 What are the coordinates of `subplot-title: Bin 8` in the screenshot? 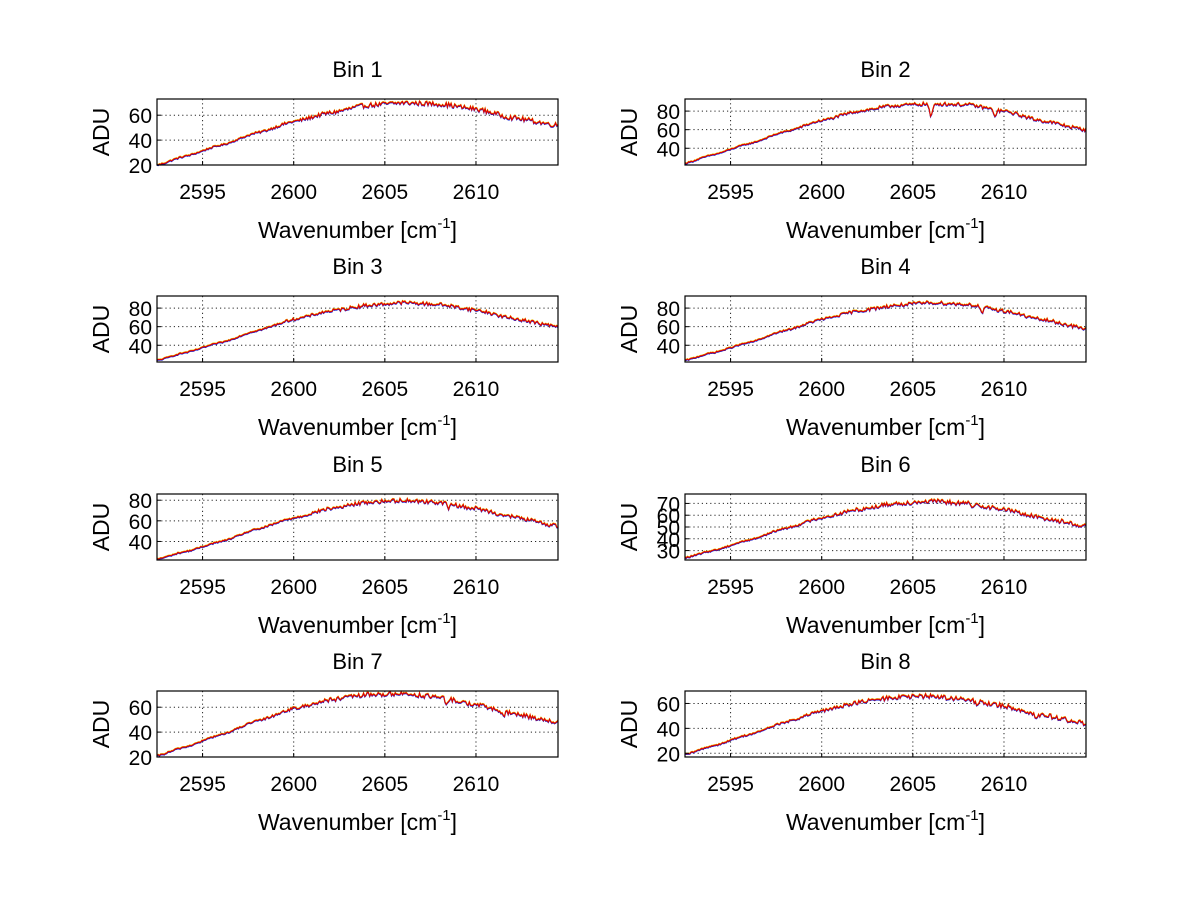 It's located at (885, 661).